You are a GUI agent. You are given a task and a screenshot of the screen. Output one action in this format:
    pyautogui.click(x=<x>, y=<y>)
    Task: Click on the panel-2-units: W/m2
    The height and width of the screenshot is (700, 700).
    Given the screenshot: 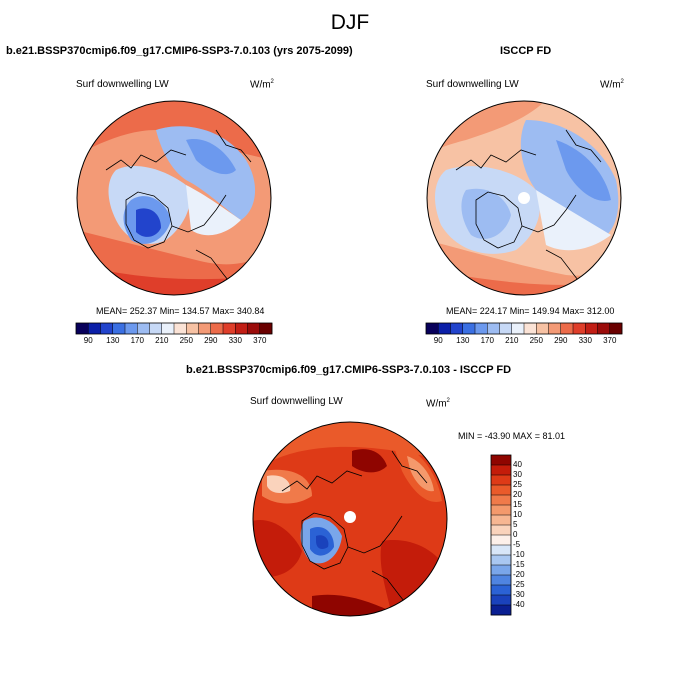 What is the action you would take?
    pyautogui.click(x=612, y=85)
    